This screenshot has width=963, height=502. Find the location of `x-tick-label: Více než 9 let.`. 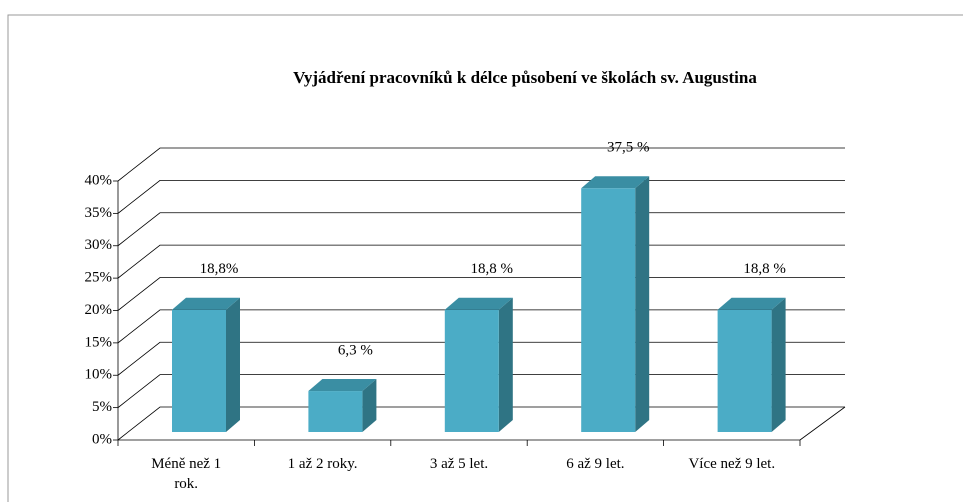

x-tick-label: Více než 9 let. is located at coordinates (732, 464).